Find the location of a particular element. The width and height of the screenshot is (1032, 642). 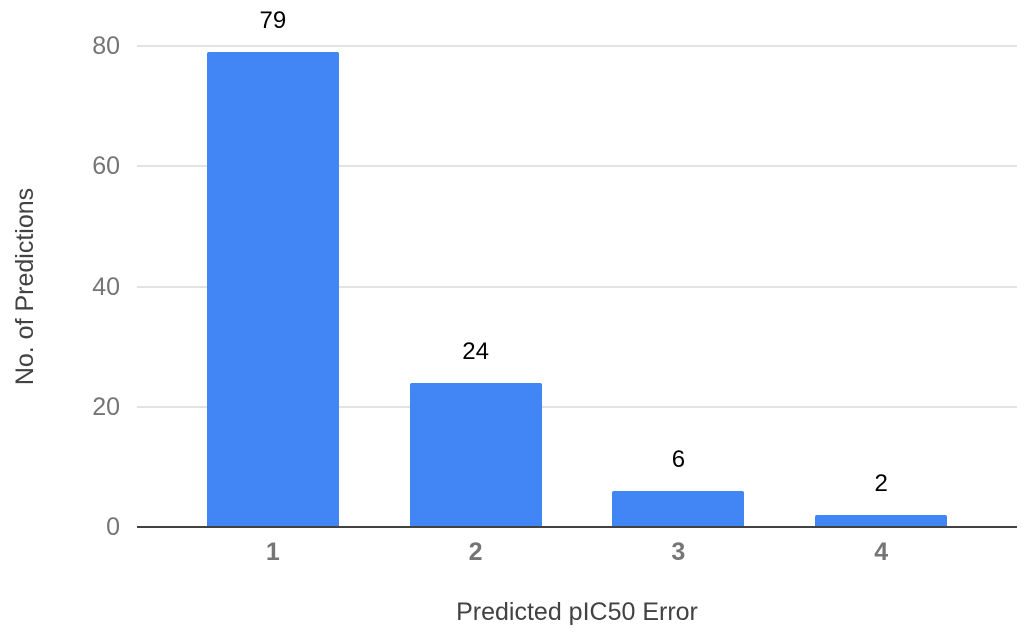

x-category-label: 4 is located at coordinates (881, 552).